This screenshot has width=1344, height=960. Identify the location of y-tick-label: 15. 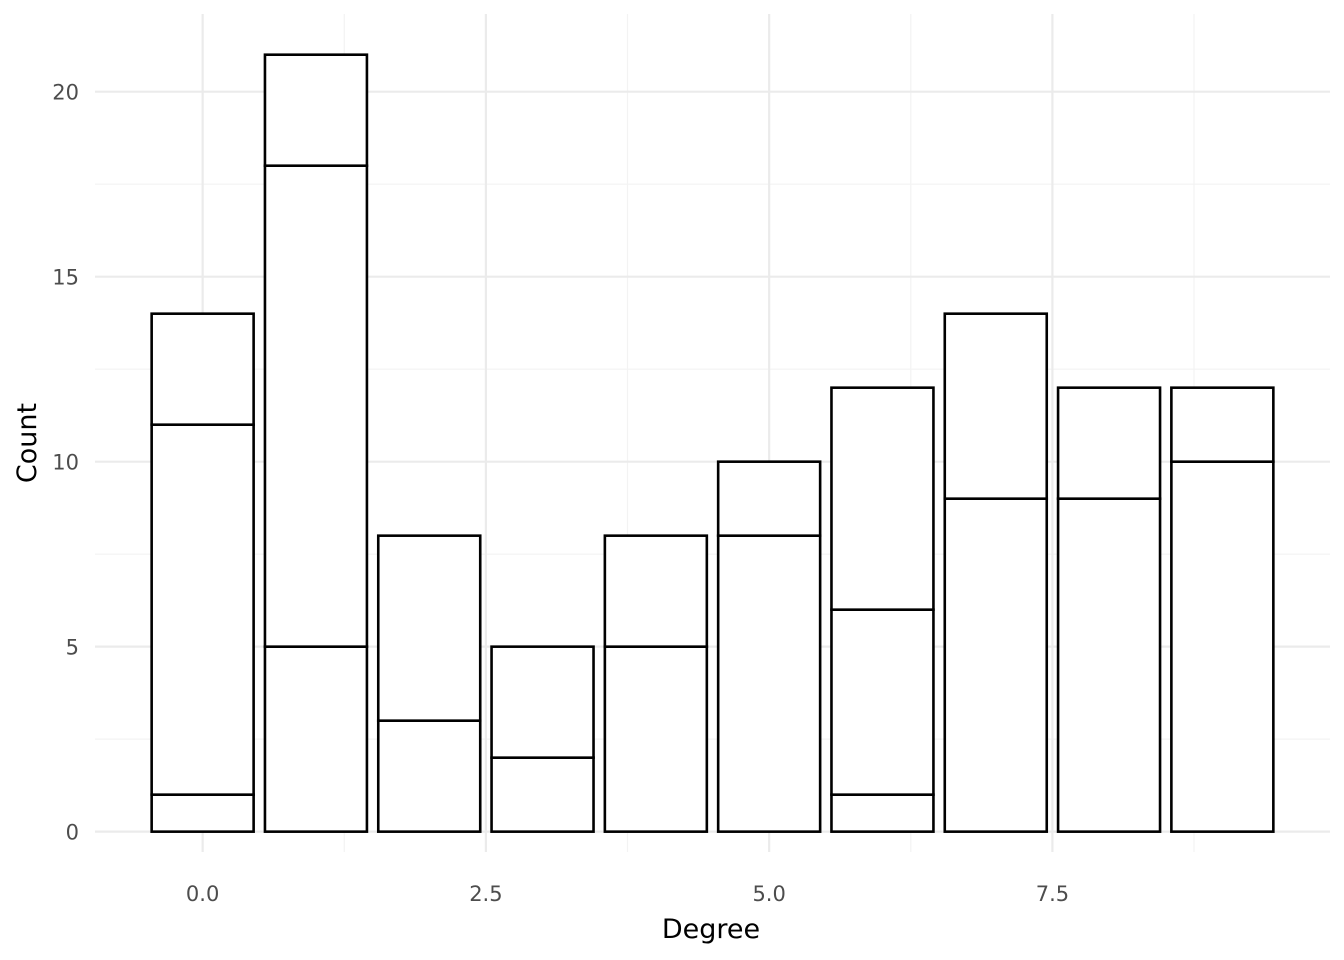
(65, 278).